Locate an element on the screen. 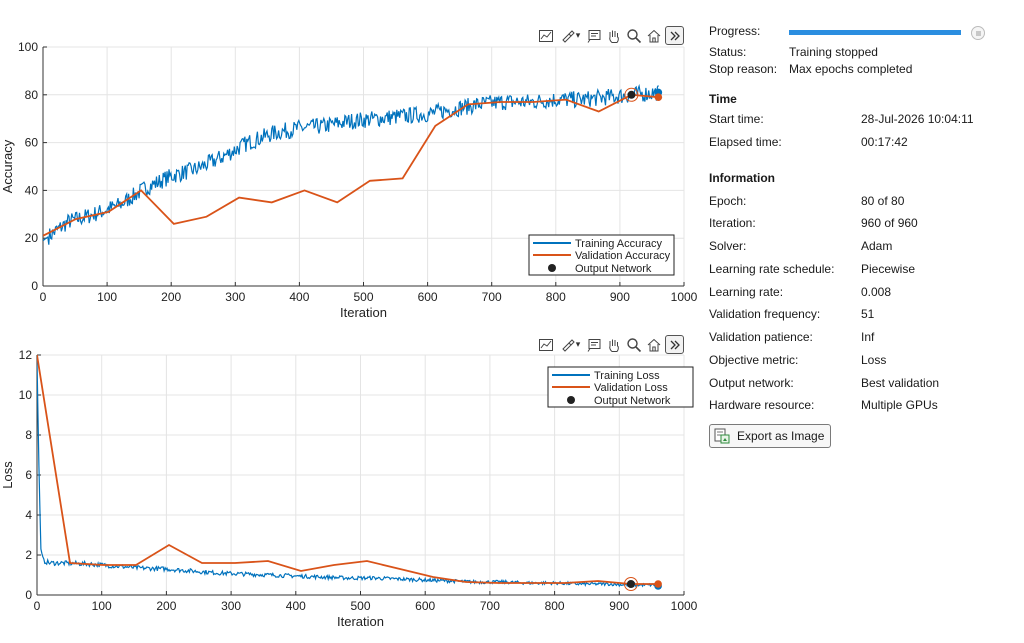  status-label: Status: is located at coordinates (728, 52).